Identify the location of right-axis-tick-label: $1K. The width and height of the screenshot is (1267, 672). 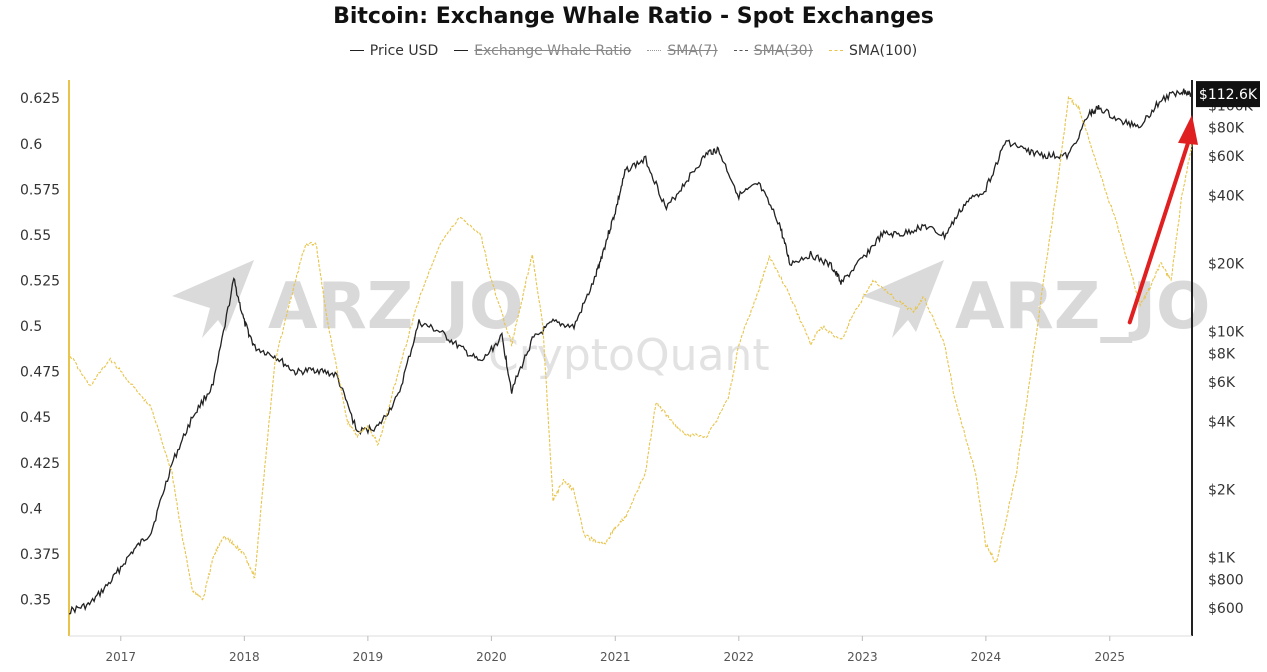
(1222, 559).